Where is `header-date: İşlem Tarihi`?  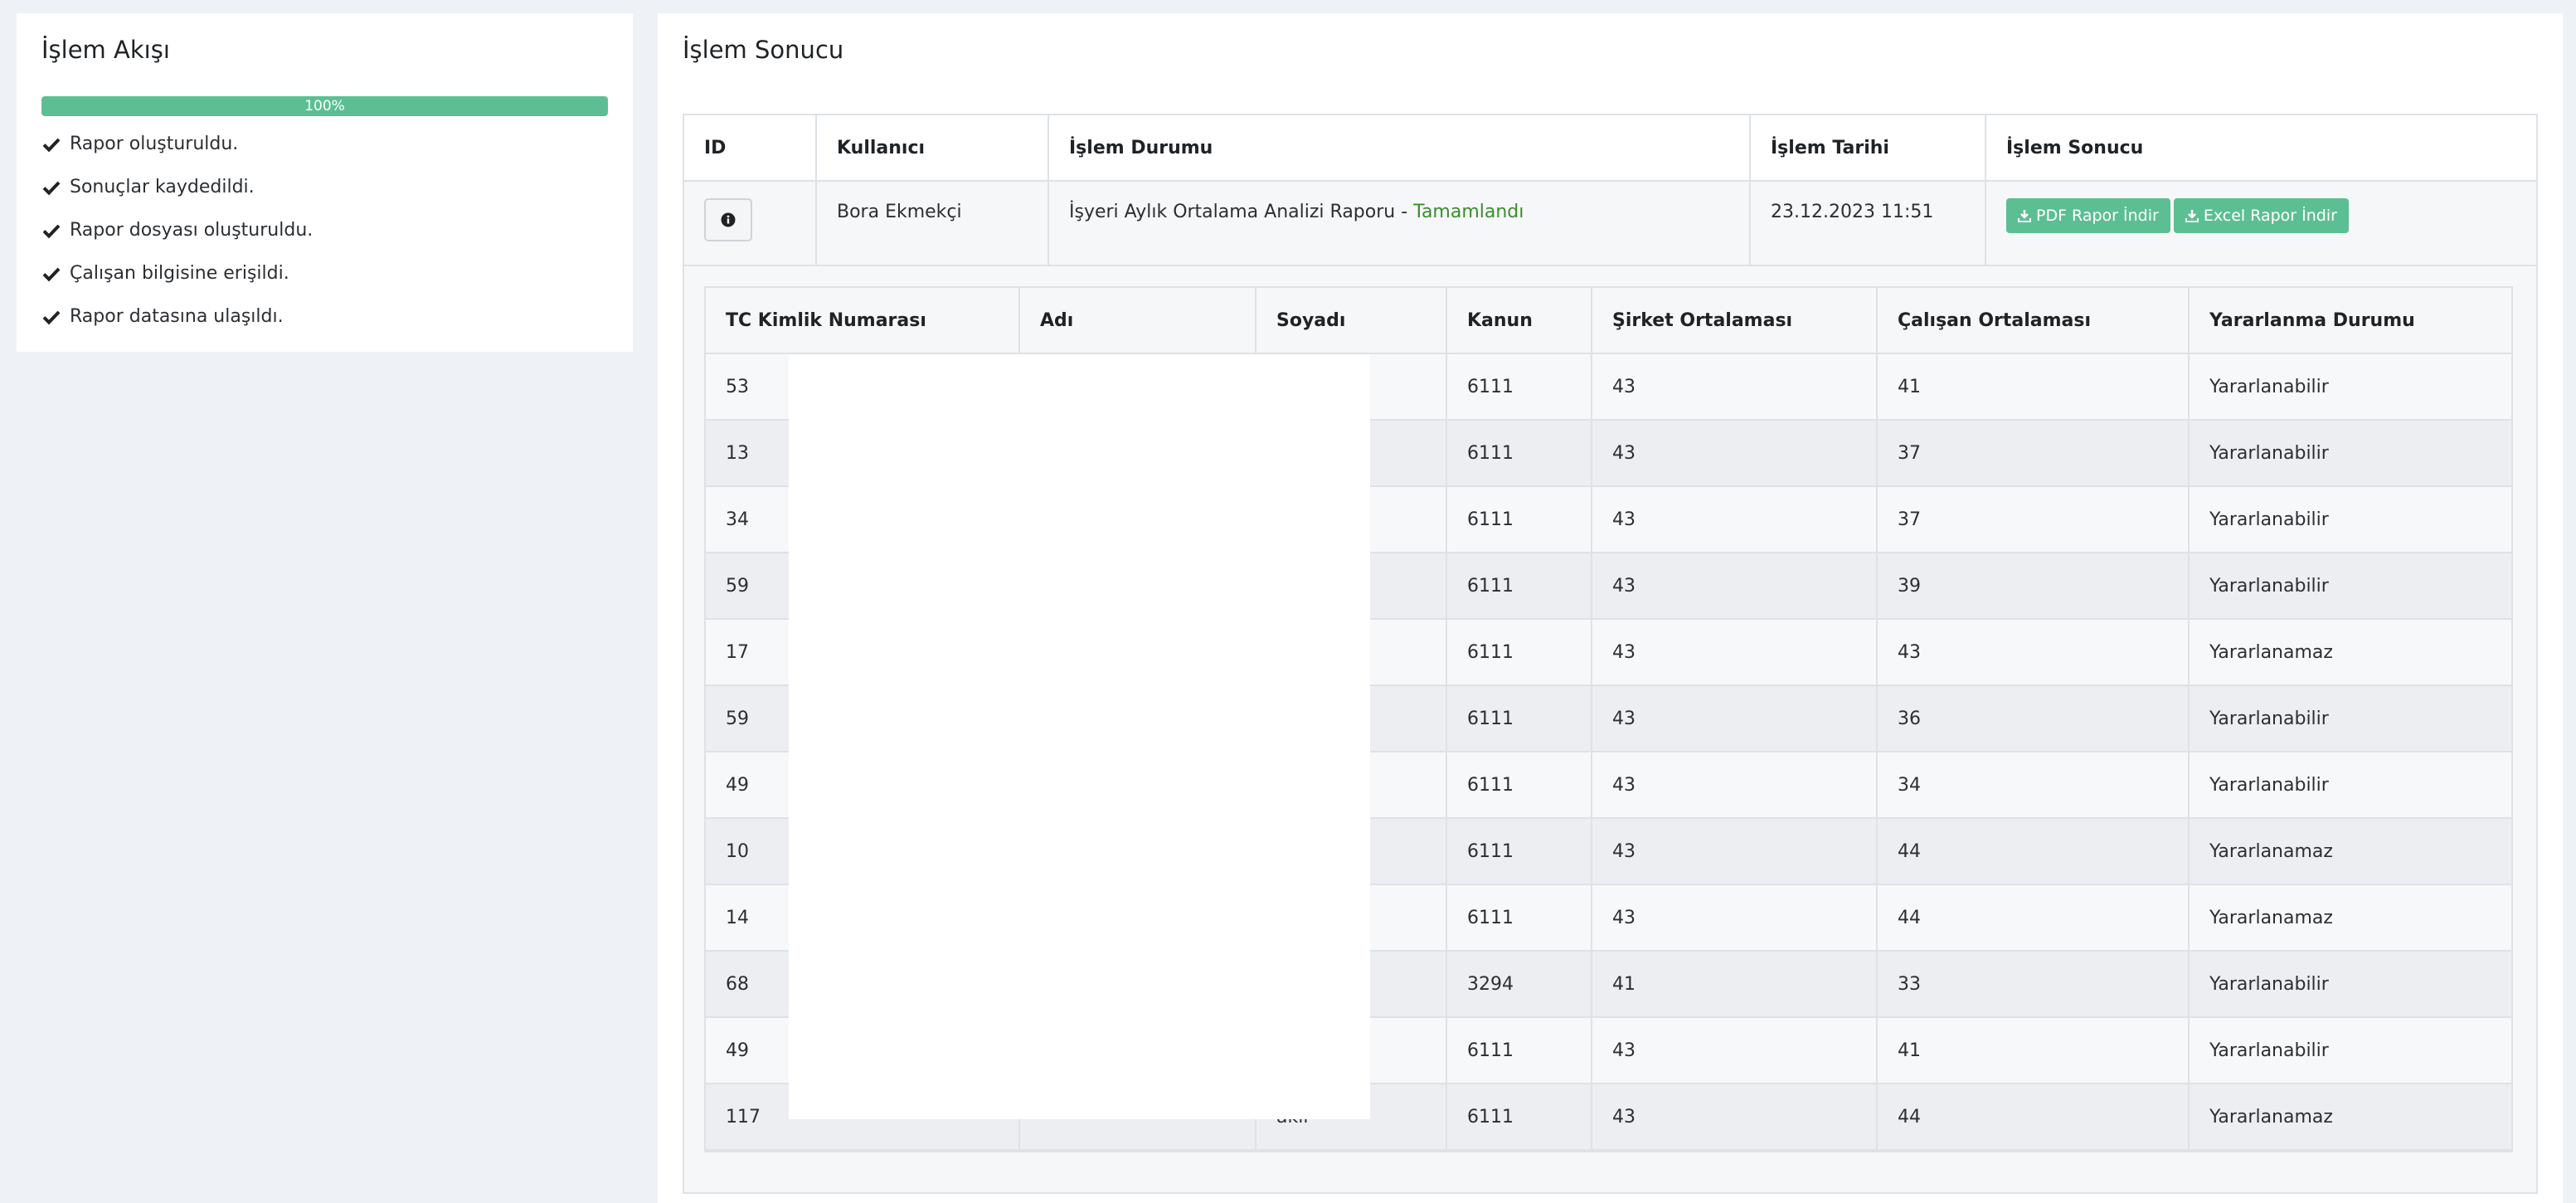
header-date: İşlem Tarihi is located at coordinates (1869, 147).